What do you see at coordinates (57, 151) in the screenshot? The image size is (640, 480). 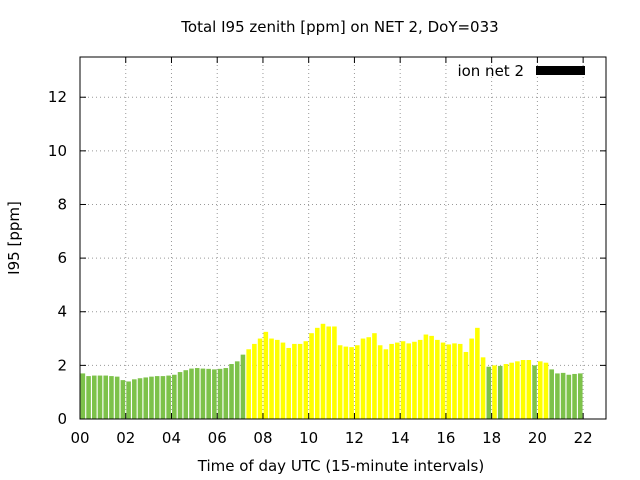 I see `y-tick-label: 10` at bounding box center [57, 151].